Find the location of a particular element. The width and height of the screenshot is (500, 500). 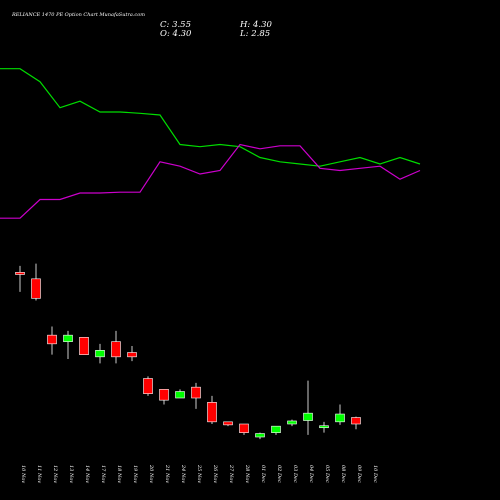

x-tick-label: 14 Nov is located at coordinates (87, 474).